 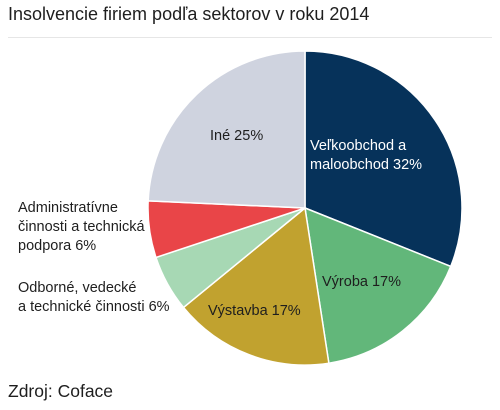 What do you see at coordinates (236, 136) in the screenshot?
I see `slice-label-6: Iné 25%` at bounding box center [236, 136].